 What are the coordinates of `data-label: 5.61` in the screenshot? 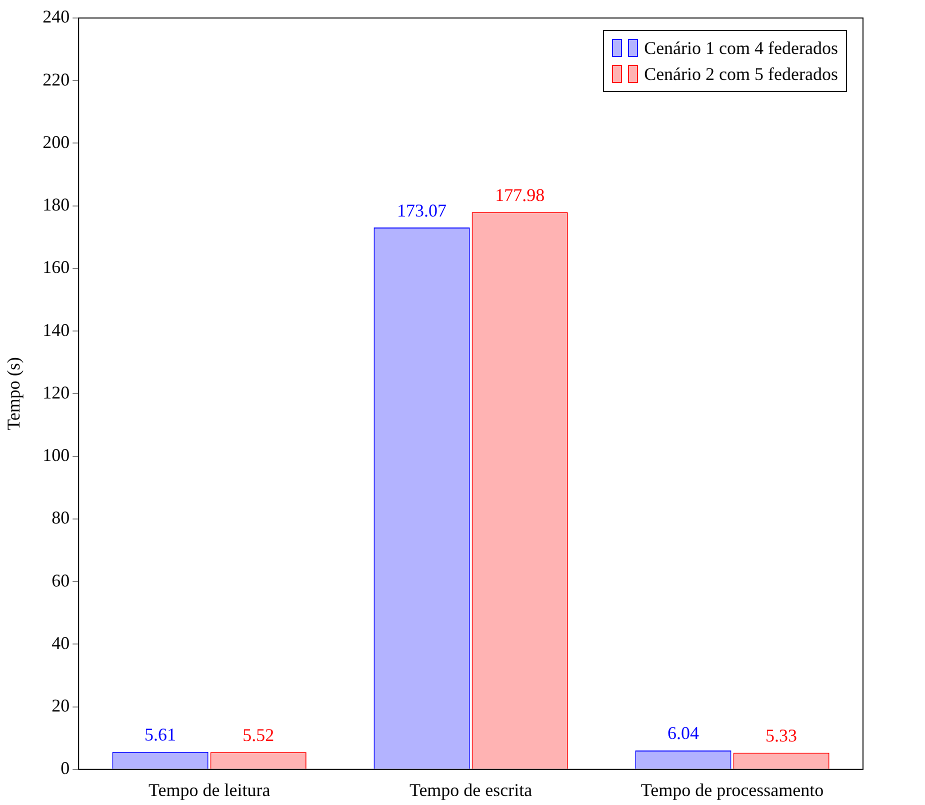 It's located at (160, 734).